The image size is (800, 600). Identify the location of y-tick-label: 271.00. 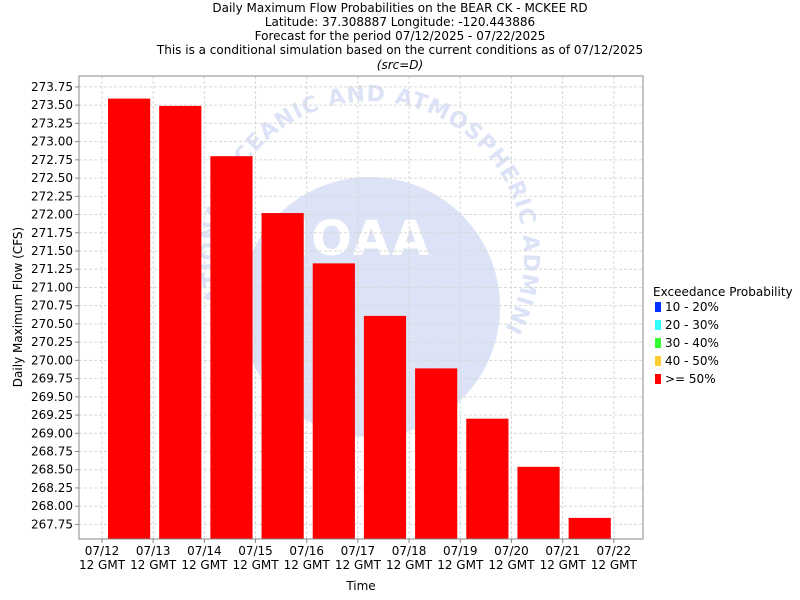
(52, 287).